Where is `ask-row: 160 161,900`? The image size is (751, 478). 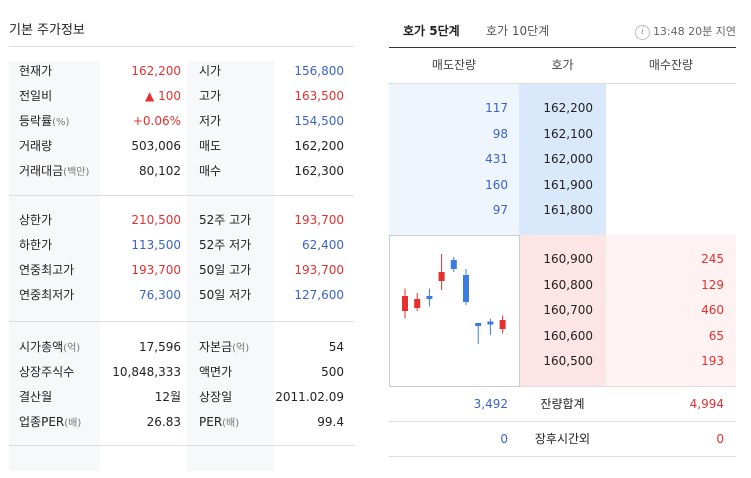 ask-row: 160 161,900 is located at coordinates (562, 185).